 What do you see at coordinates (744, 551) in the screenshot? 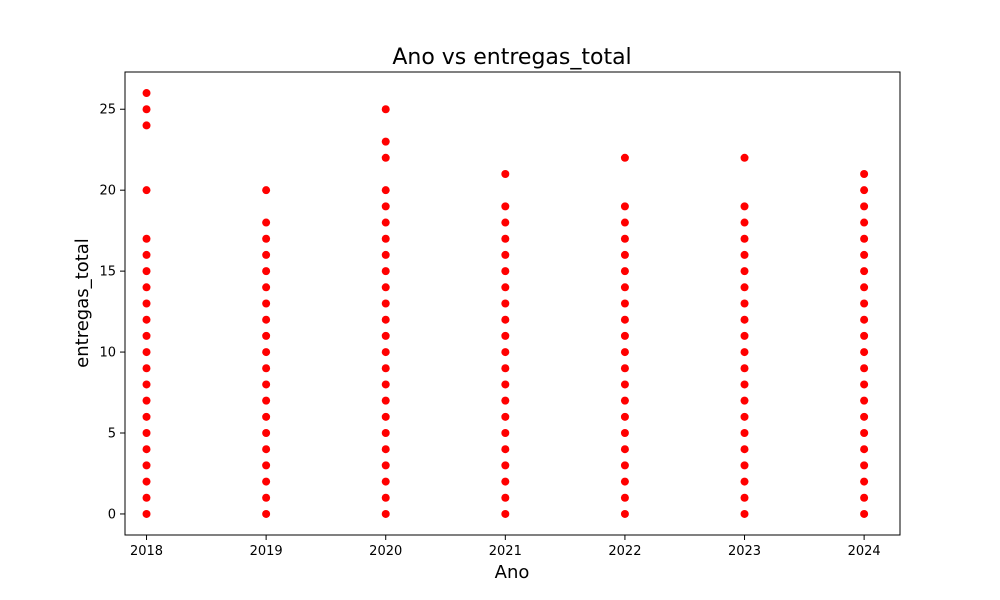
I see `x-tick-label: 2023` at bounding box center [744, 551].